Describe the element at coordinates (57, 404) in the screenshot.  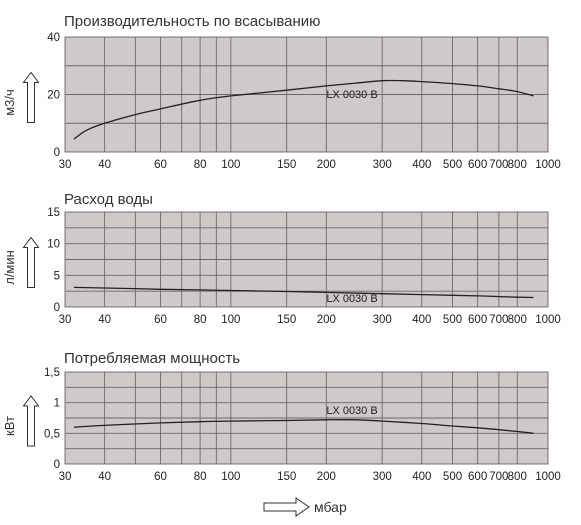
I see `y-tick-label: 1` at that location.